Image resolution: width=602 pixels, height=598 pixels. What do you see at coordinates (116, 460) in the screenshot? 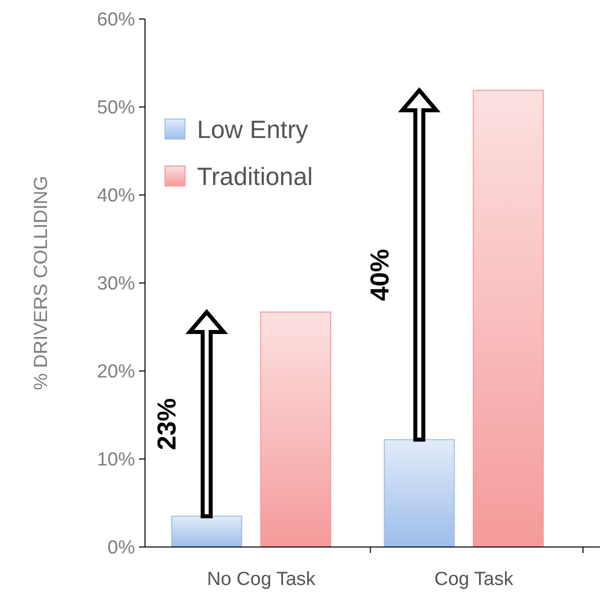
I see `y-tick-label: 10%` at bounding box center [116, 460].